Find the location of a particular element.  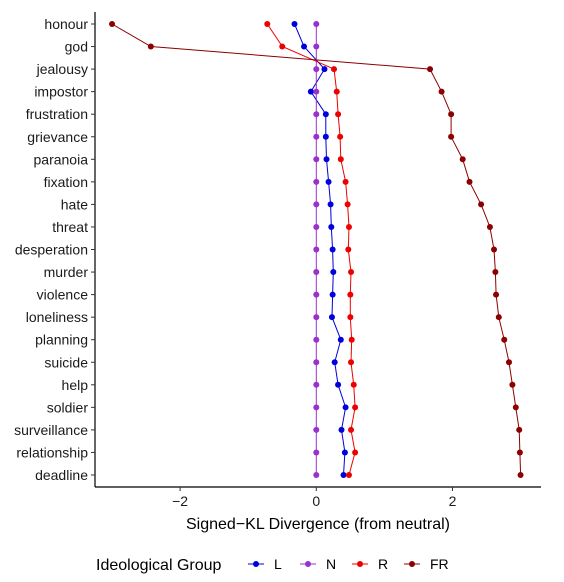

point-n-paranoia is located at coordinates (316, 159).